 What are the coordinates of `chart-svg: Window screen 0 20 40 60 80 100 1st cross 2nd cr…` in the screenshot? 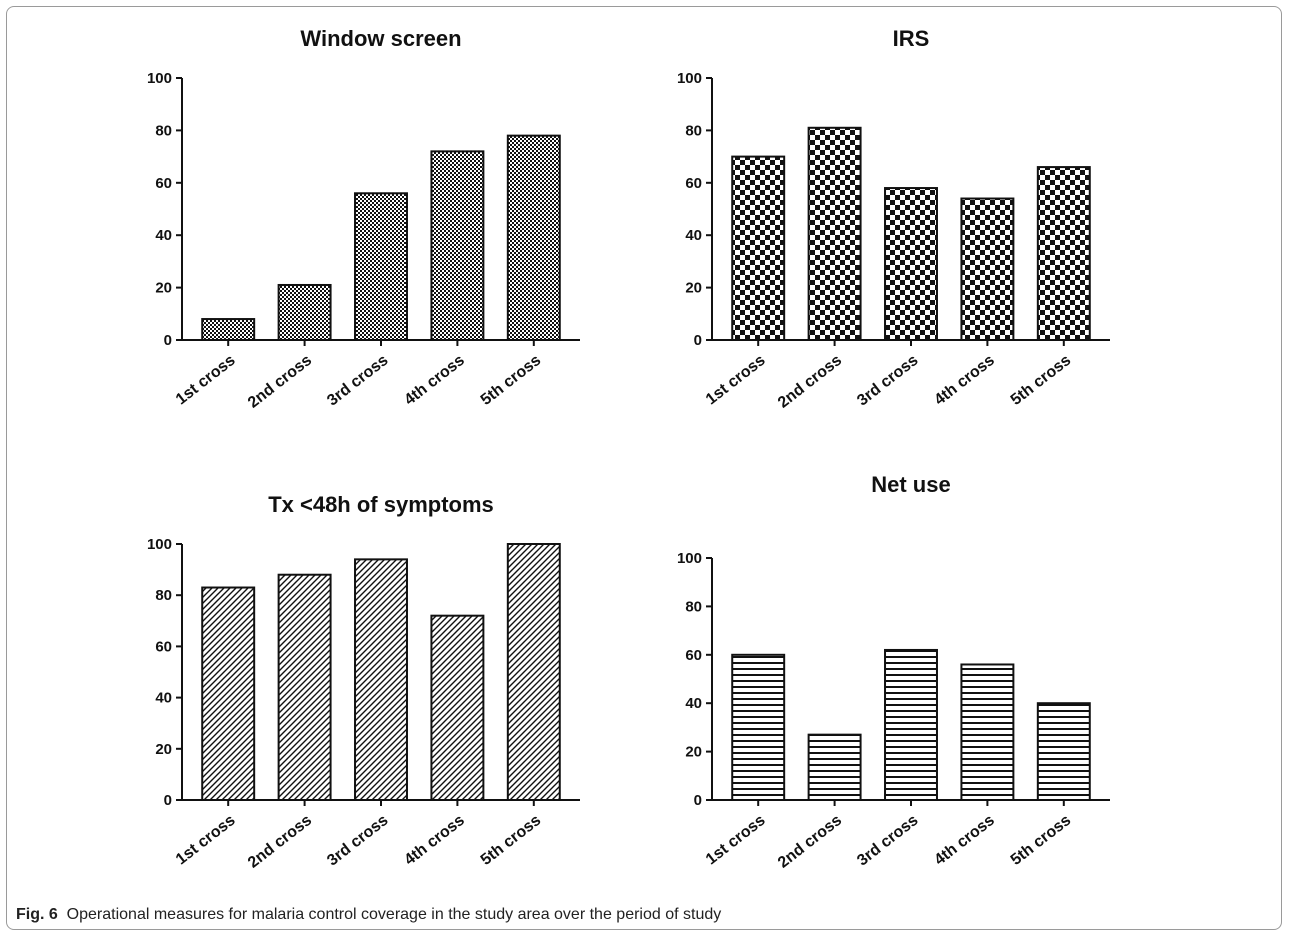 It's located at (363, 219).